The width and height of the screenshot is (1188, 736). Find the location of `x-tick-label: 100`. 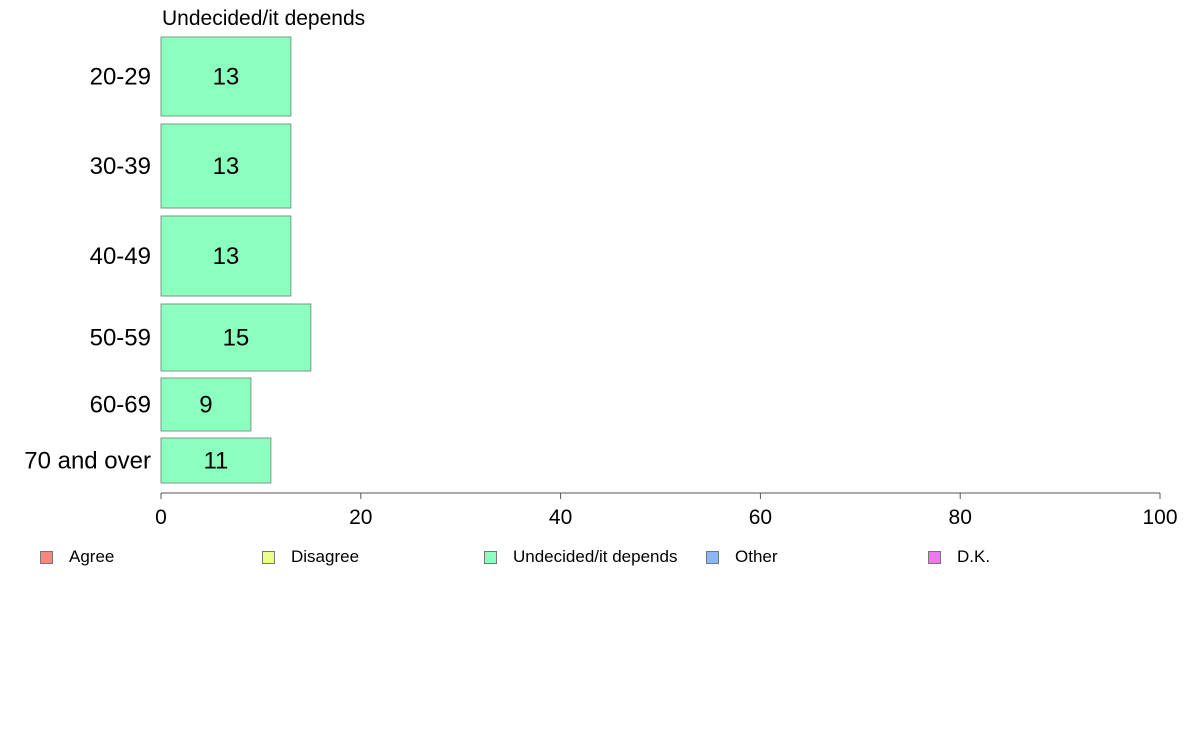

x-tick-label: 100 is located at coordinates (1159, 517).